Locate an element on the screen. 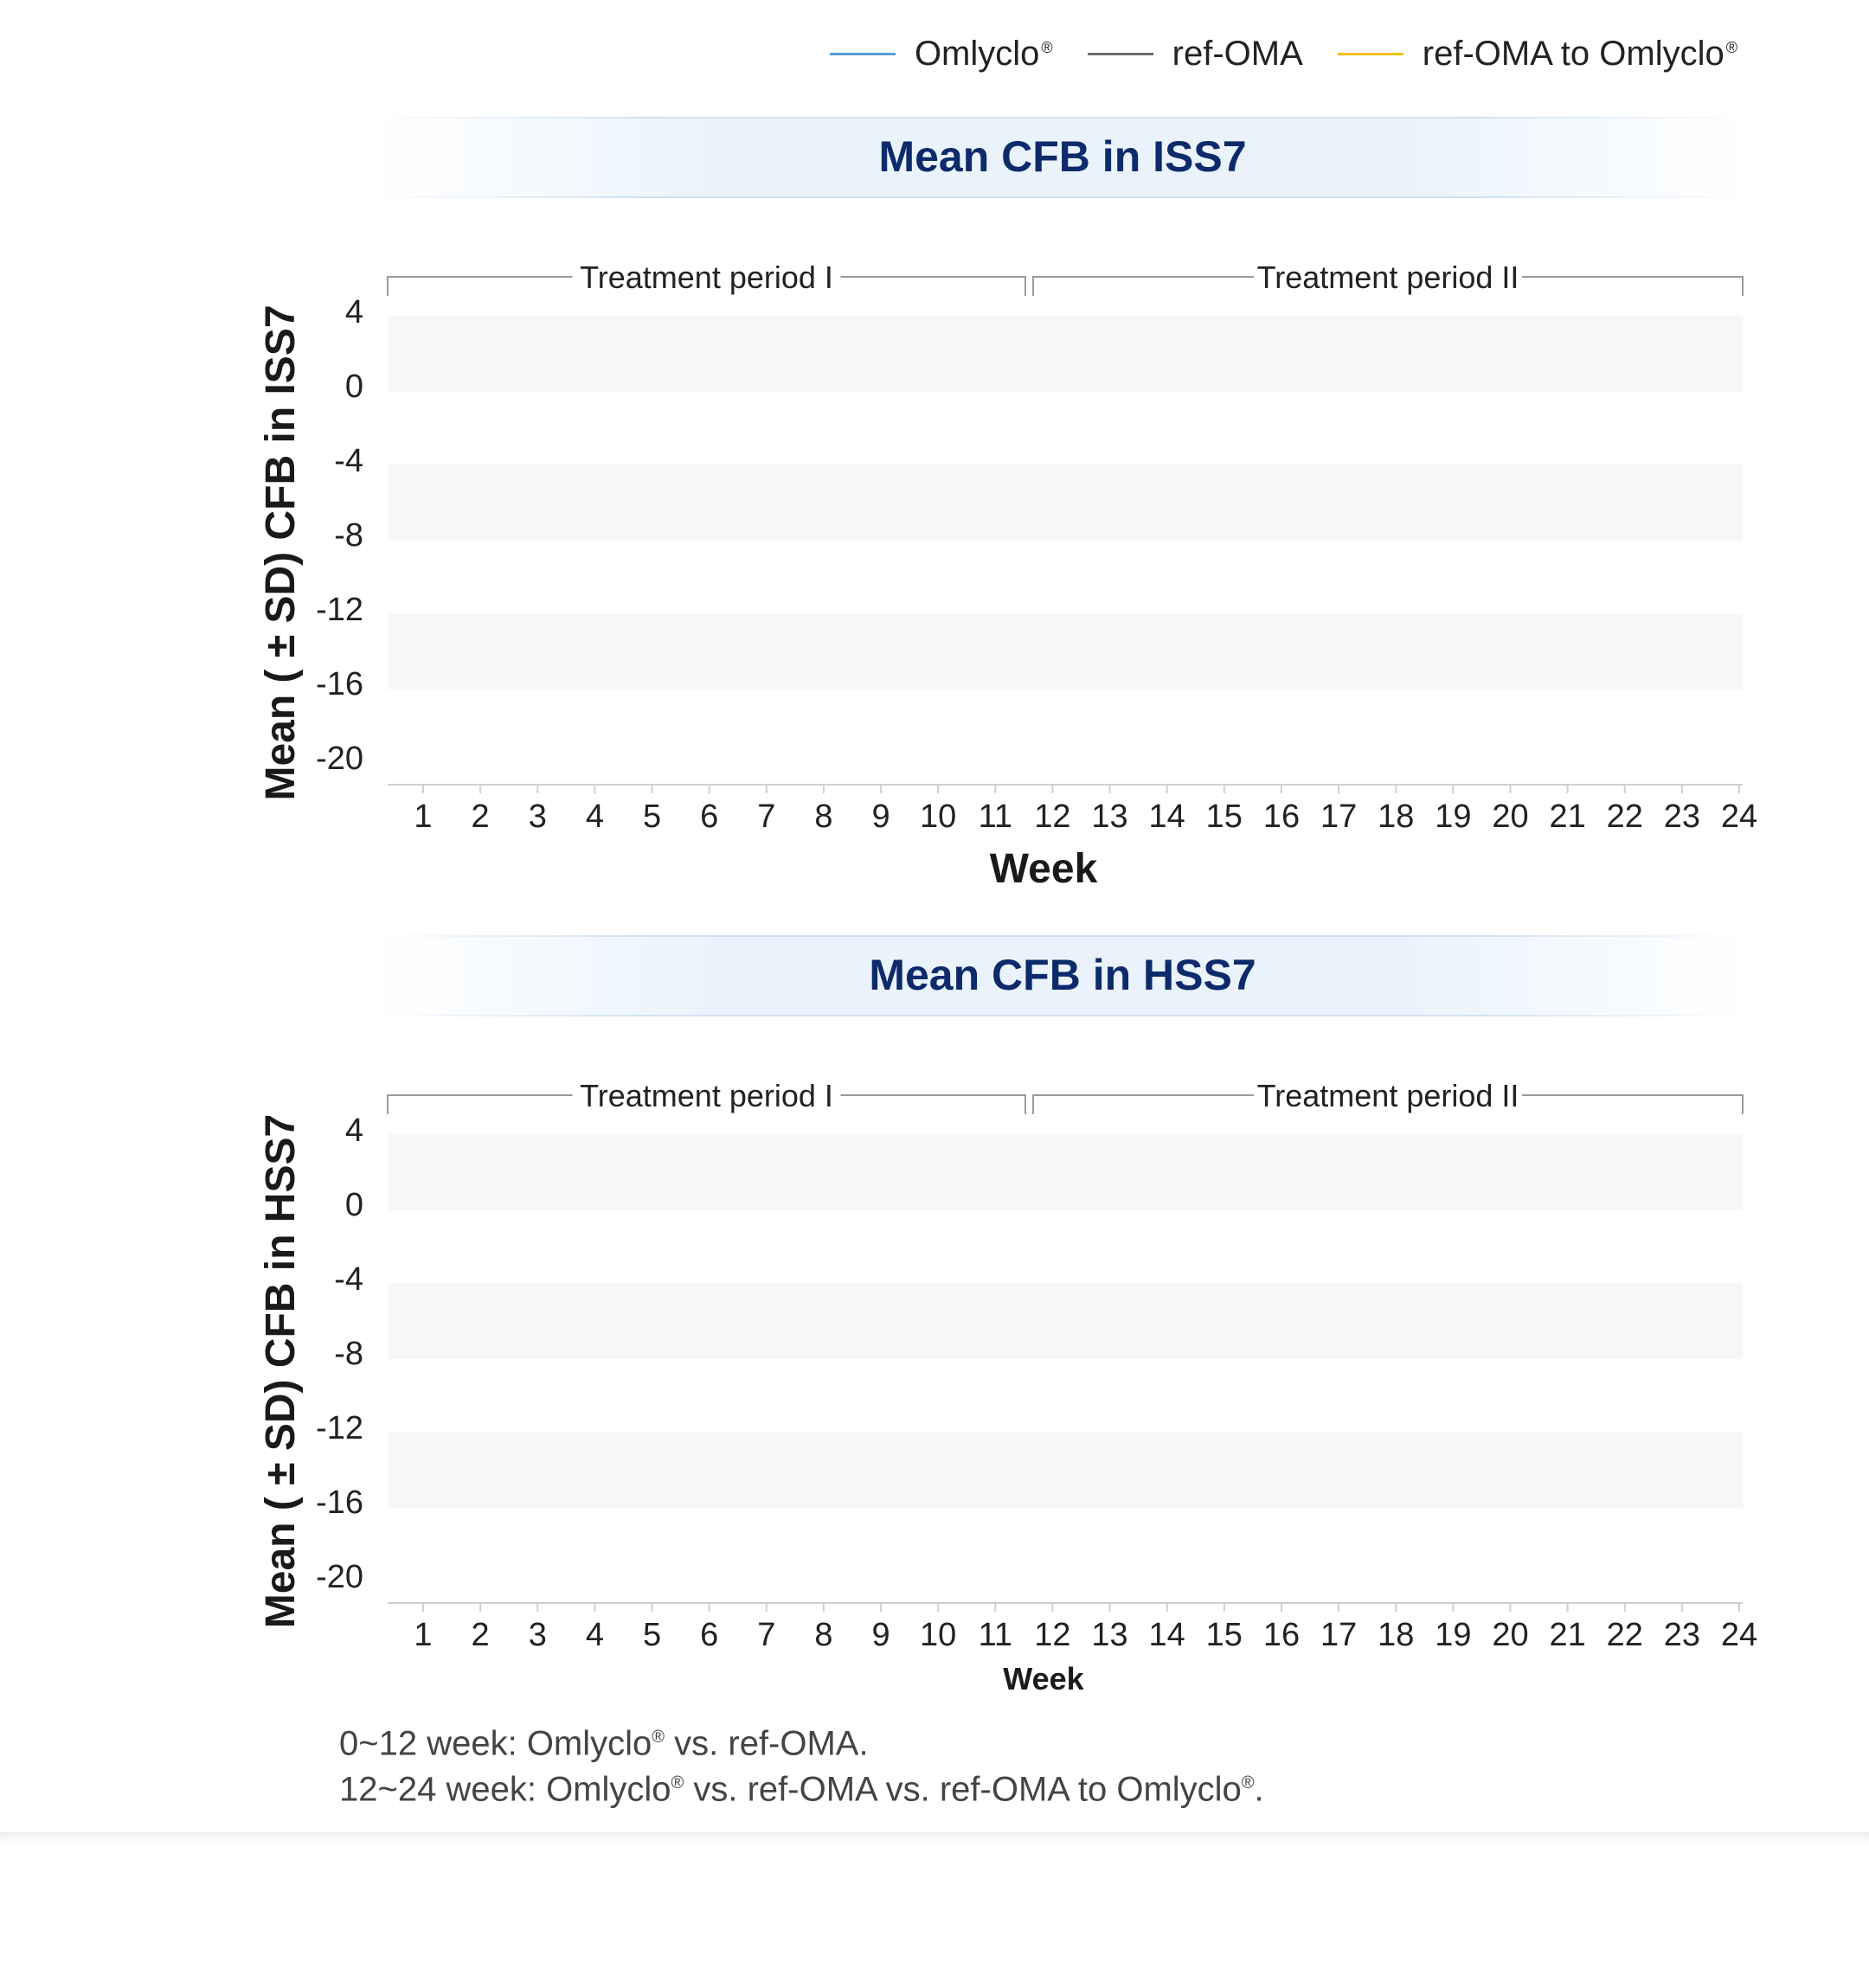  legend-label-switch: ref-OMA to Omlyclo ® is located at coordinates (1579, 54).